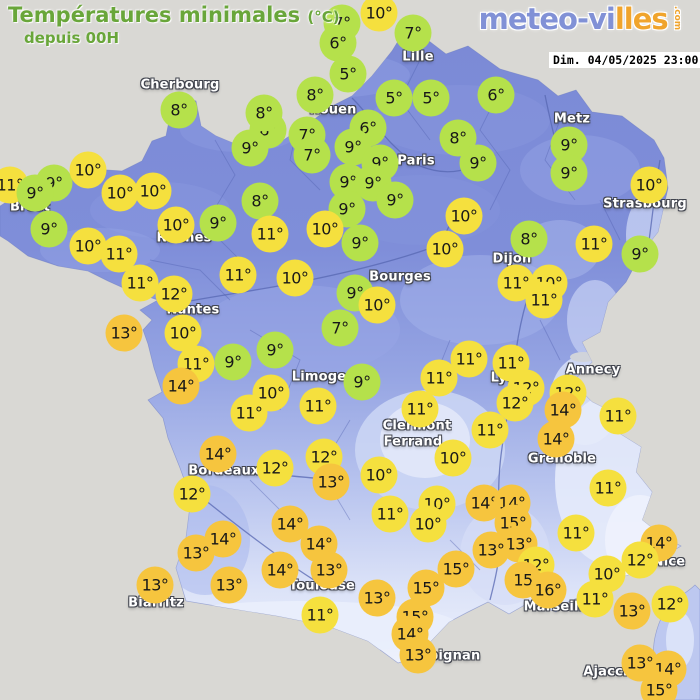  I want to click on city-label-strasbourg: Strasbourg, so click(645, 204).